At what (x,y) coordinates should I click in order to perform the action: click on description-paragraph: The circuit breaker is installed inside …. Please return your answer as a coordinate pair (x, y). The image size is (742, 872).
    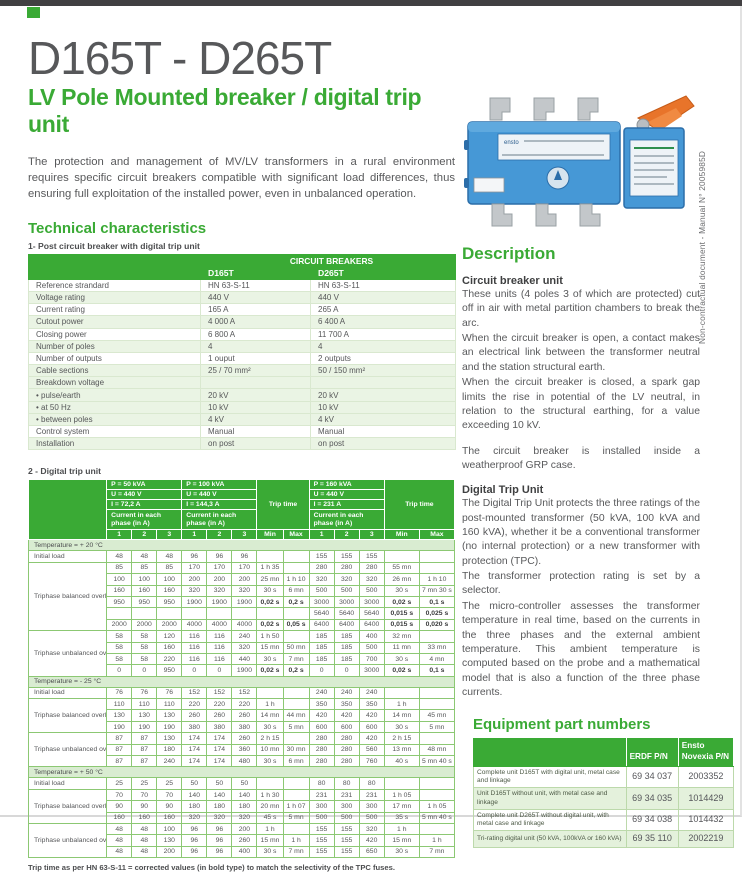
    Looking at the image, I should click on (581, 458).